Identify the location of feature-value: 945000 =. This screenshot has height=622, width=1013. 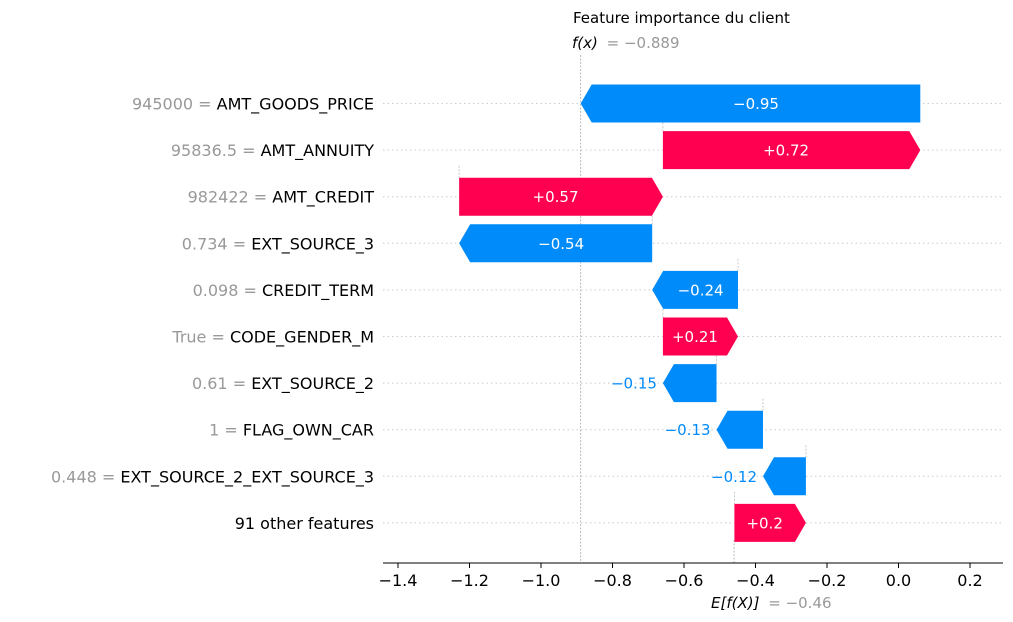
(174, 104).